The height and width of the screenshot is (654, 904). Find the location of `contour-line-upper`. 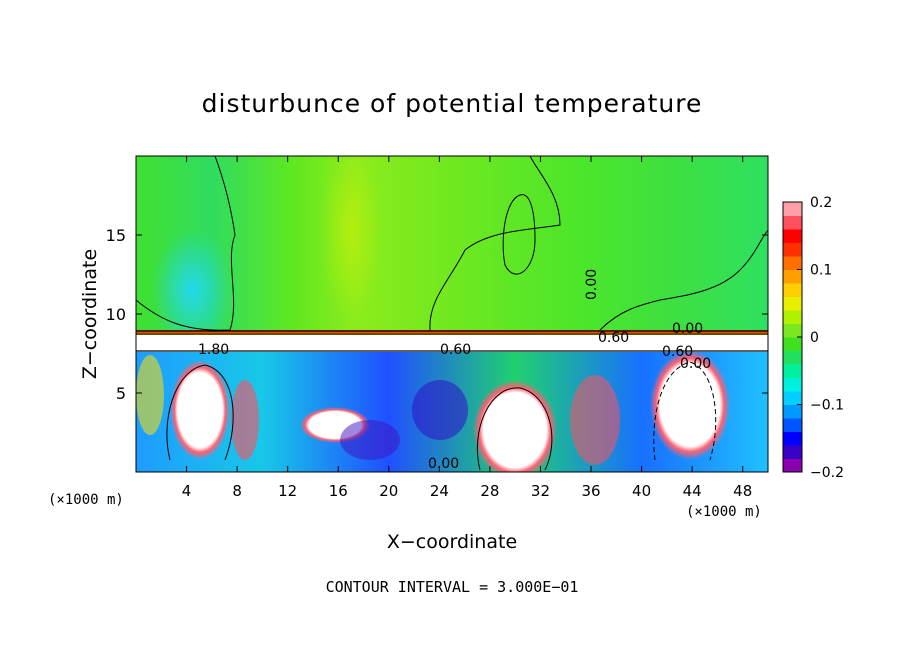

contour-line-upper is located at coordinates (186, 243).